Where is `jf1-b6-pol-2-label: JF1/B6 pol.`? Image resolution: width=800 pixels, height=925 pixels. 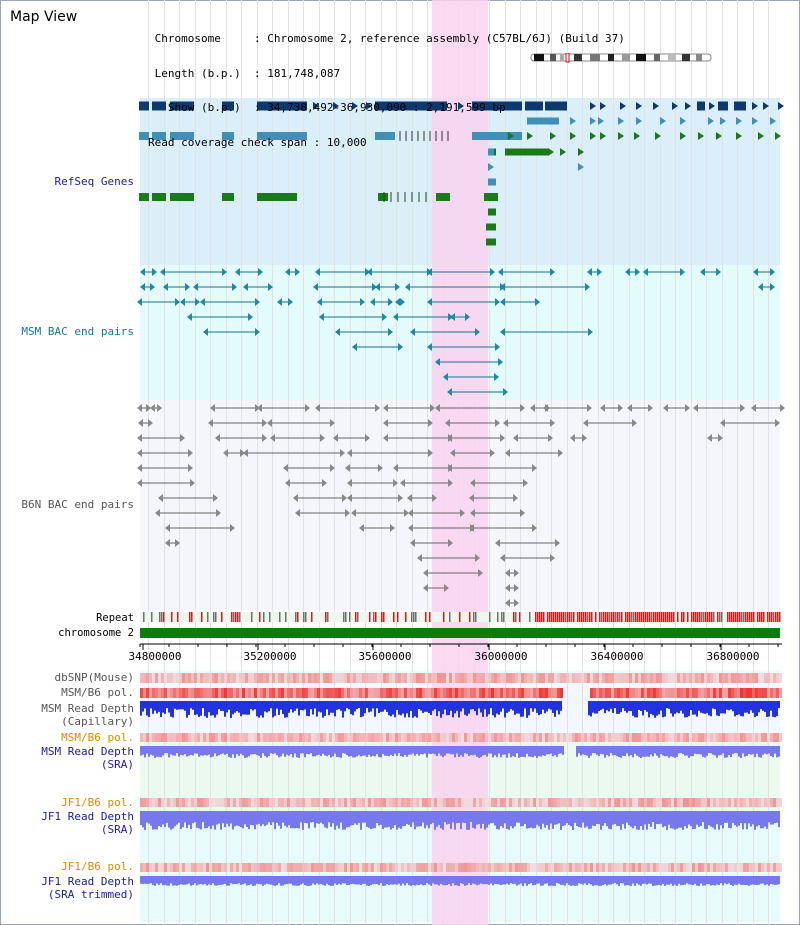 jf1-b6-pol-2-label: JF1/B6 pol. is located at coordinates (97, 866).